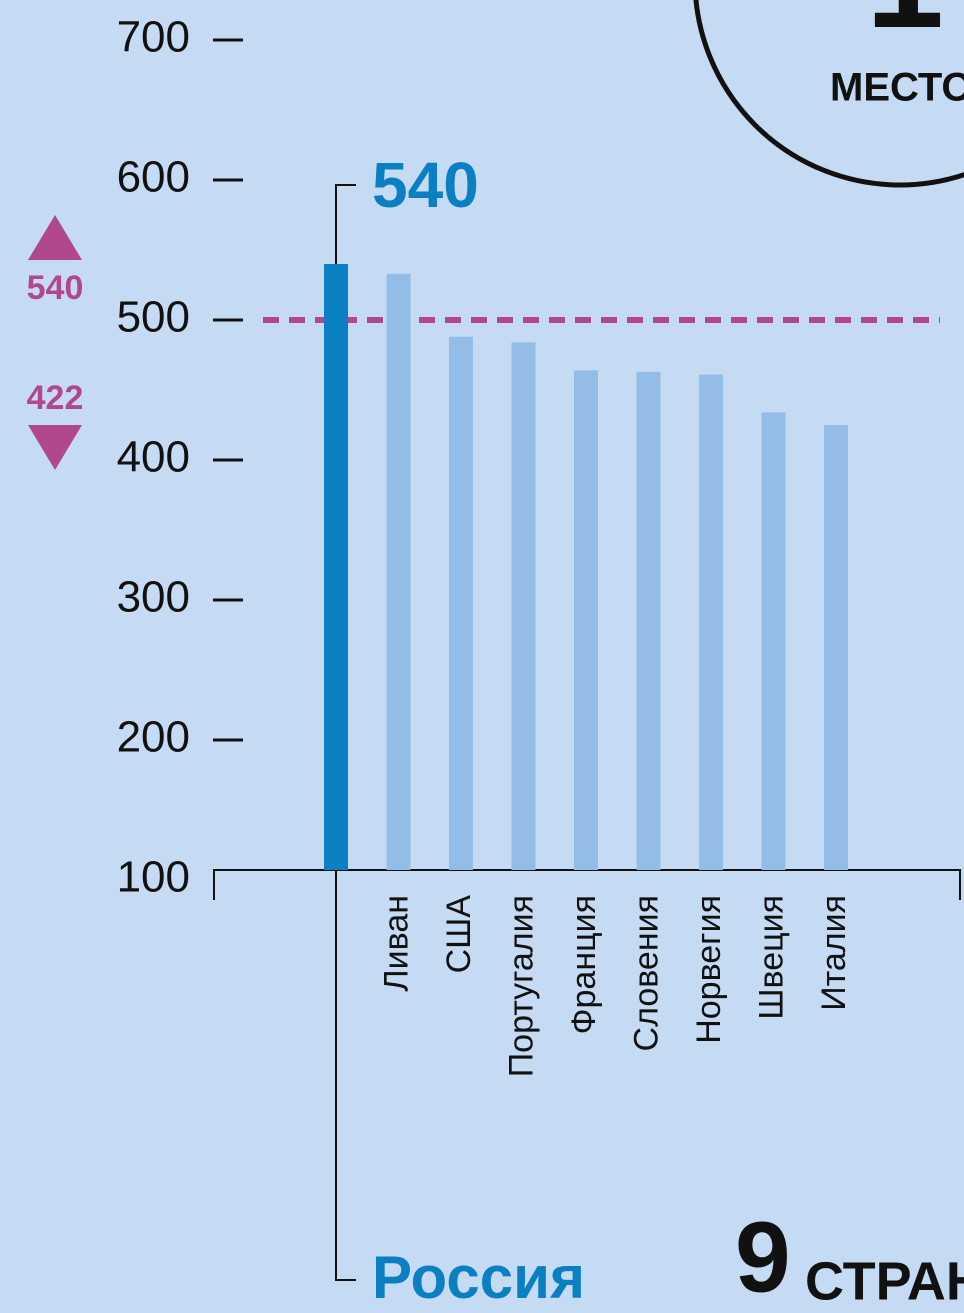 This screenshot has height=1313, width=964. I want to click on x-tick-label: США, so click(459, 934).